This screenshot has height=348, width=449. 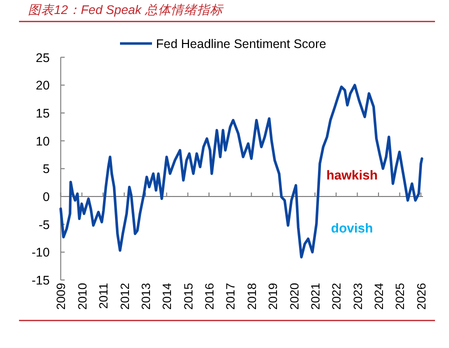 What do you see at coordinates (43, 85) in the screenshot?
I see `y-tick-label: 20` at bounding box center [43, 85].